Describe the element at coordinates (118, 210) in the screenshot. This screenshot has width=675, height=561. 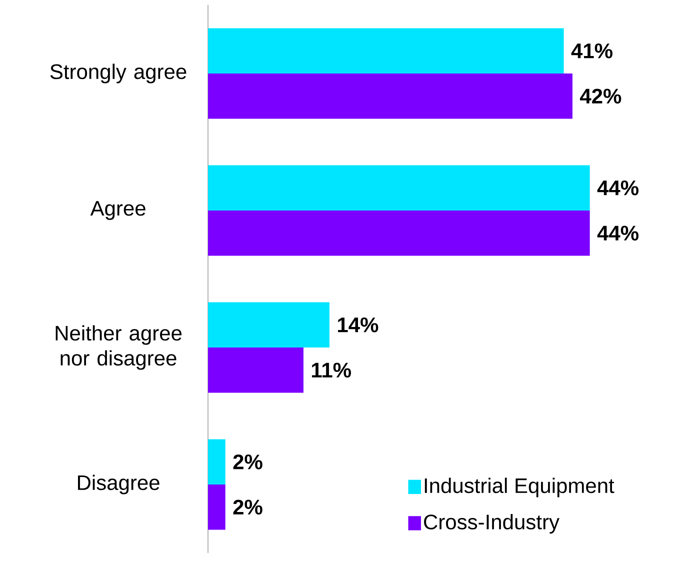
I see `y-tick-label: Agree` at that location.